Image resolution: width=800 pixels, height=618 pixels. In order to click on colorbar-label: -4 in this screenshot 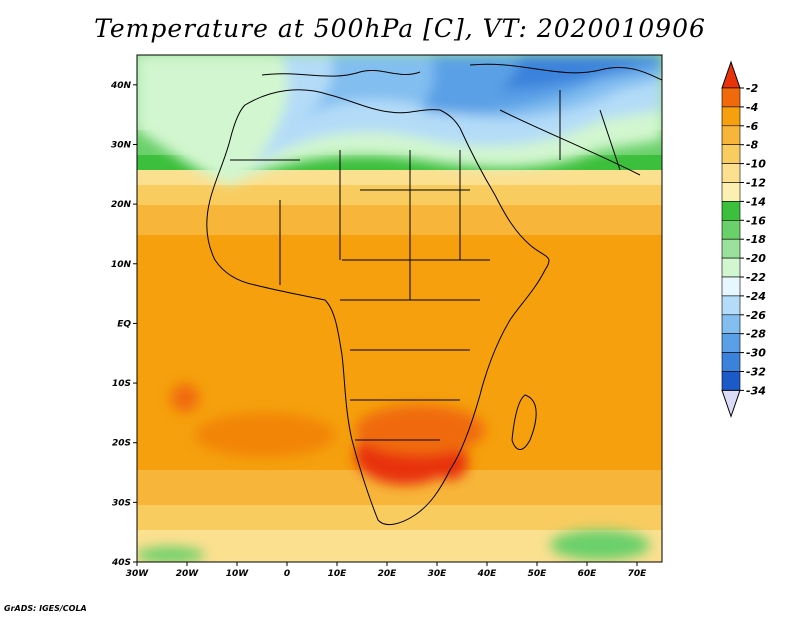, I will do `click(752, 107)`.